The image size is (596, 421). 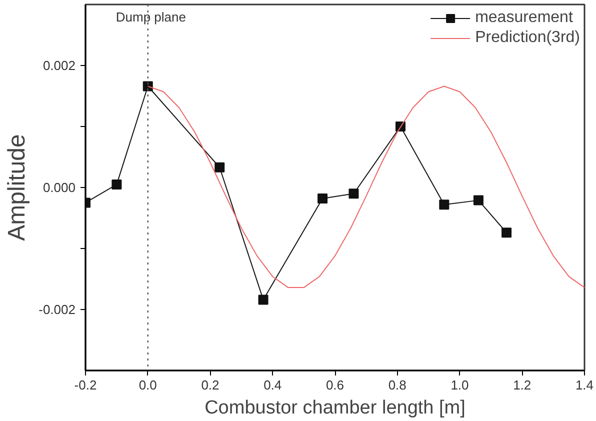 I want to click on x-tick-label: 0.8, so click(x=397, y=385).